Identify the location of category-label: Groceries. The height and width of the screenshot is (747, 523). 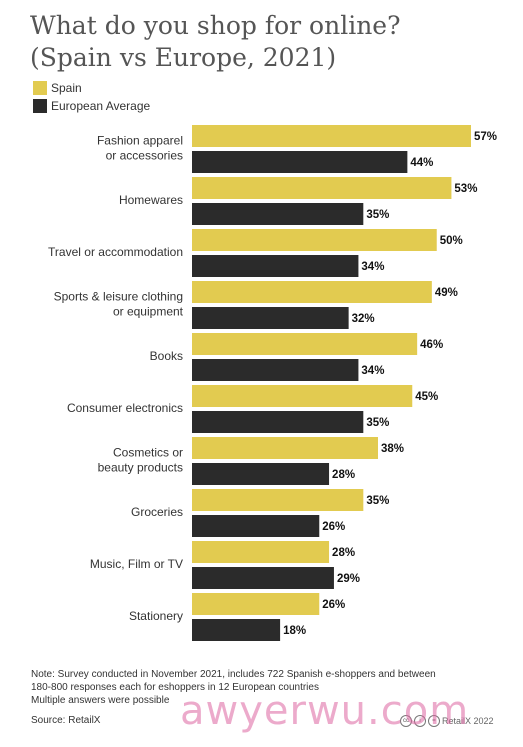
(157, 512).